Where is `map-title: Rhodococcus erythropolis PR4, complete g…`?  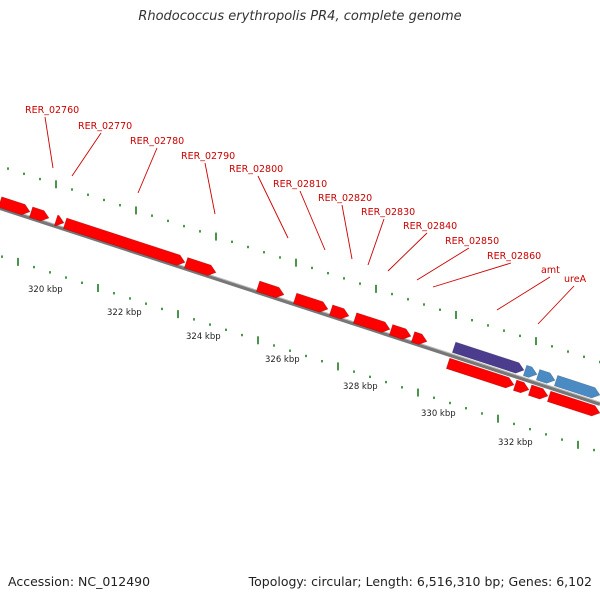 map-title: Rhodococcus erythropolis PR4, complete g… is located at coordinates (300, 16).